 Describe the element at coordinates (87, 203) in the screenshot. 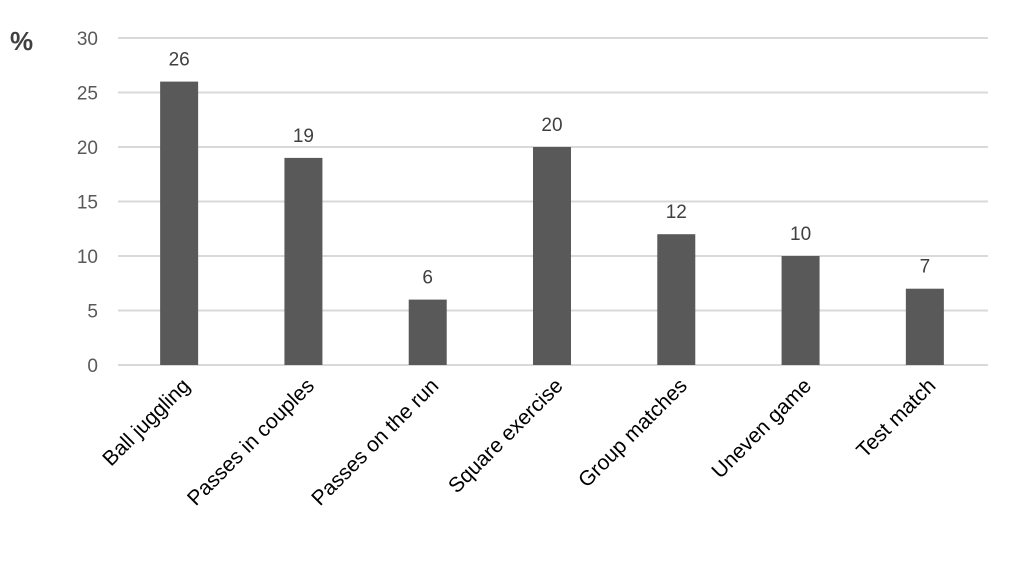

I see `y-tick-label: 15` at that location.